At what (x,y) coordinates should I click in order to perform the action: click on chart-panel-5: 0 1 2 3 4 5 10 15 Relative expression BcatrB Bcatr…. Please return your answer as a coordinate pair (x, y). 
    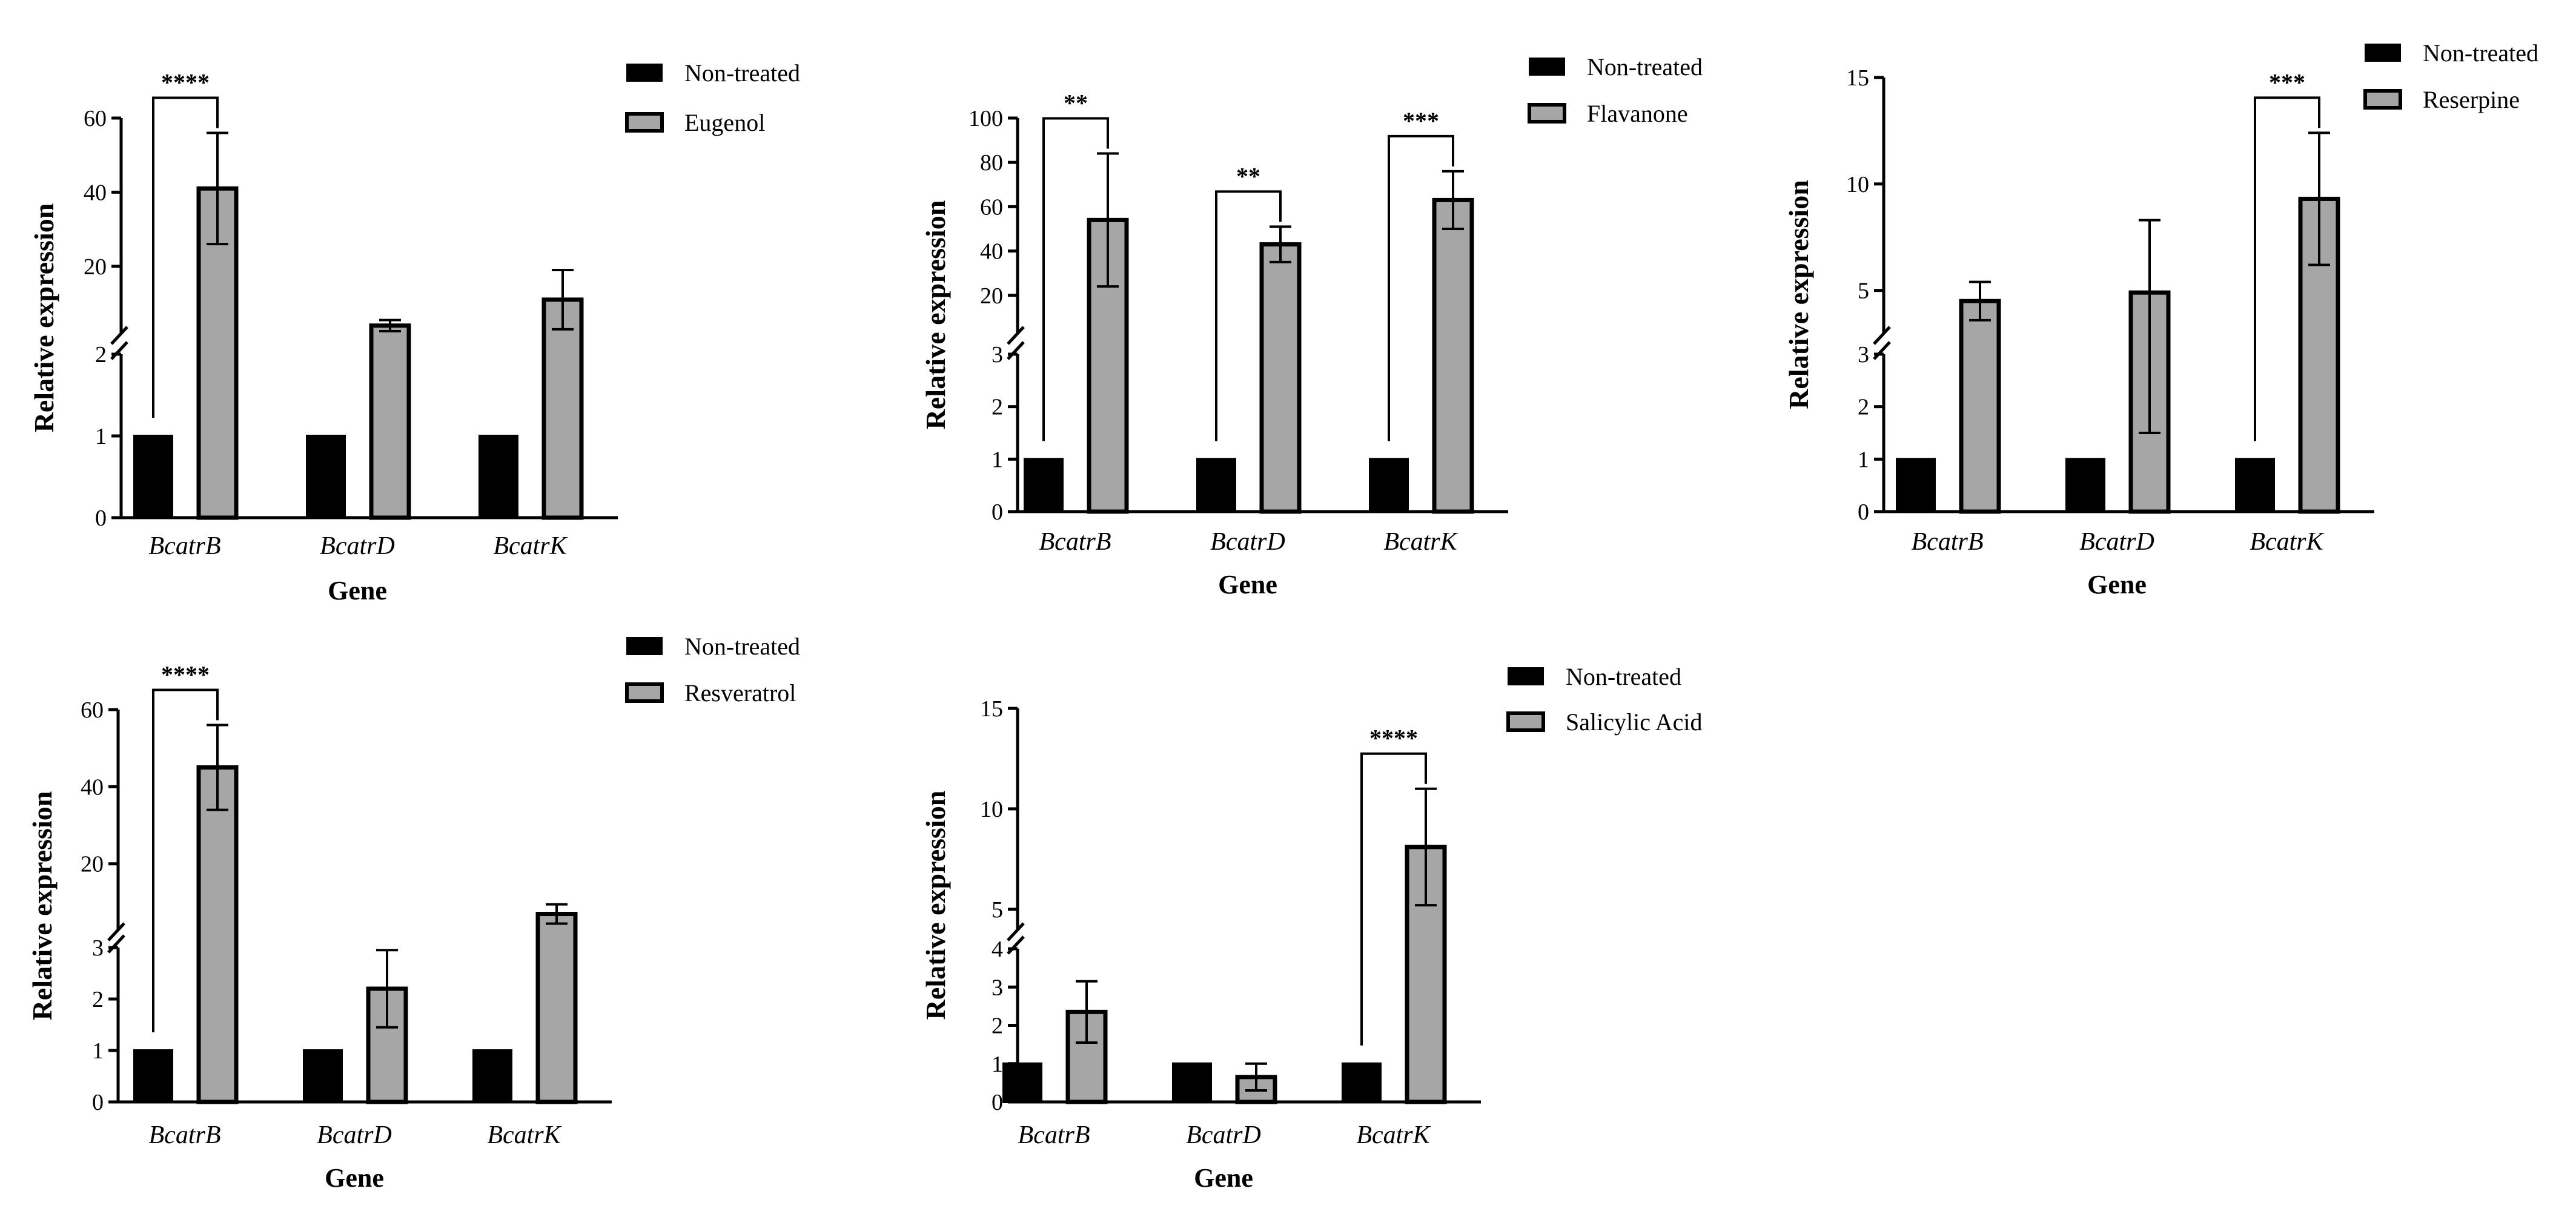
    Looking at the image, I should click on (1311, 928).